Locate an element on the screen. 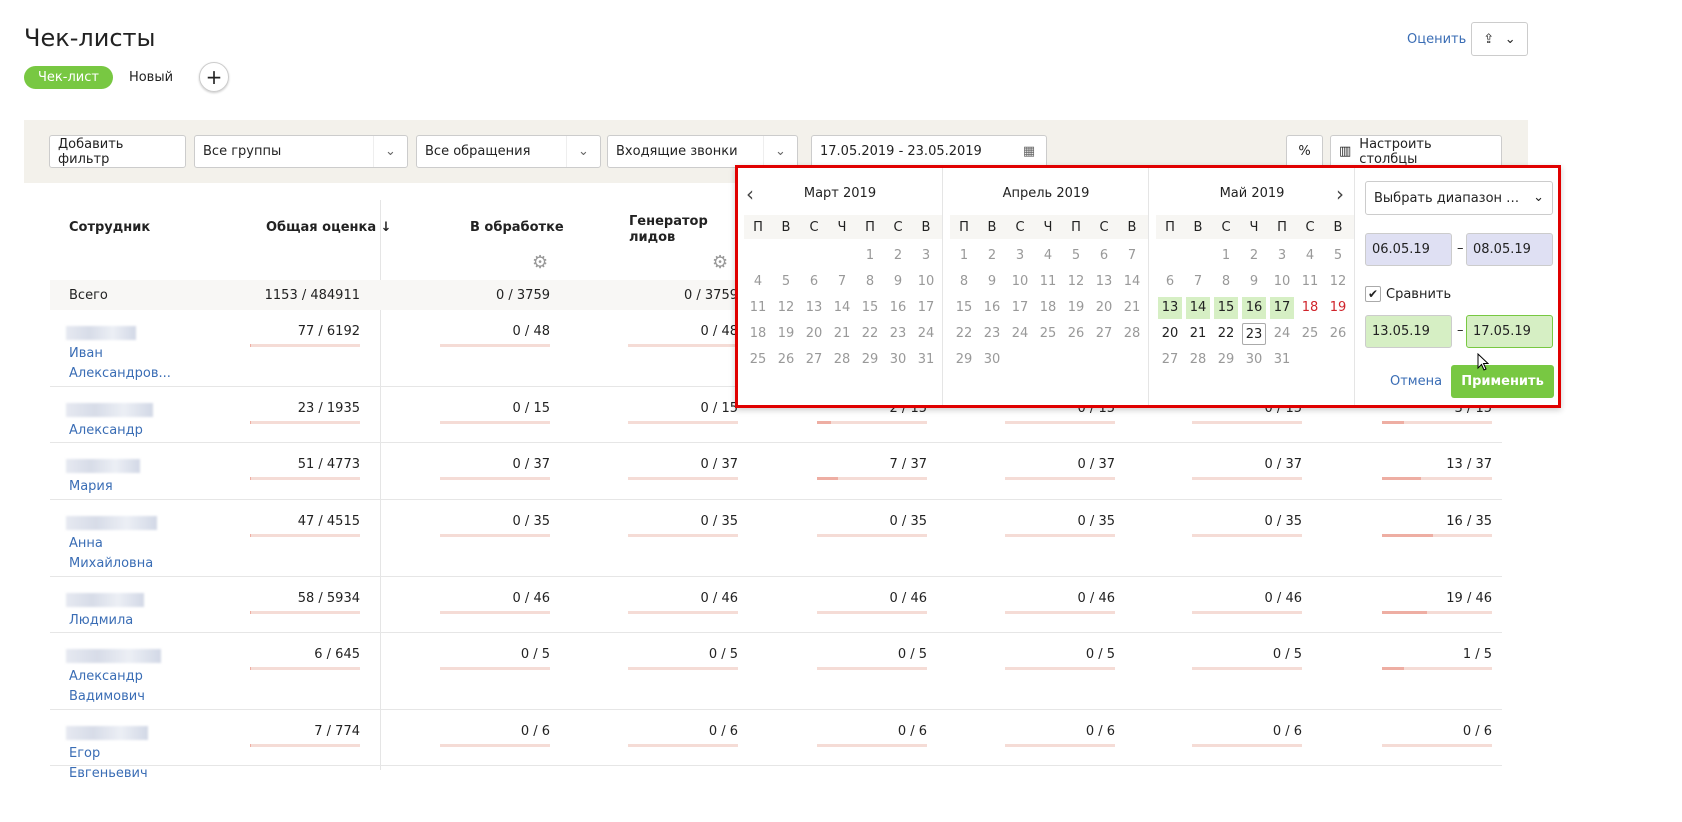  header-total-score: Общая оценка ↓ is located at coordinates (329, 227).